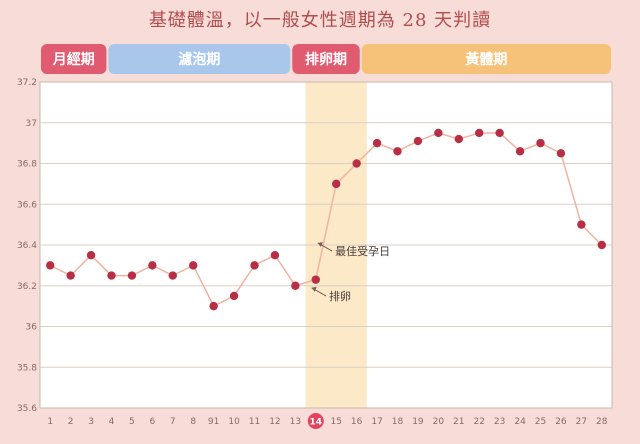 The image size is (640, 444). I want to click on chart-title: 基礎體溫，以一般女性週期為 28 天判讀, so click(320, 20).